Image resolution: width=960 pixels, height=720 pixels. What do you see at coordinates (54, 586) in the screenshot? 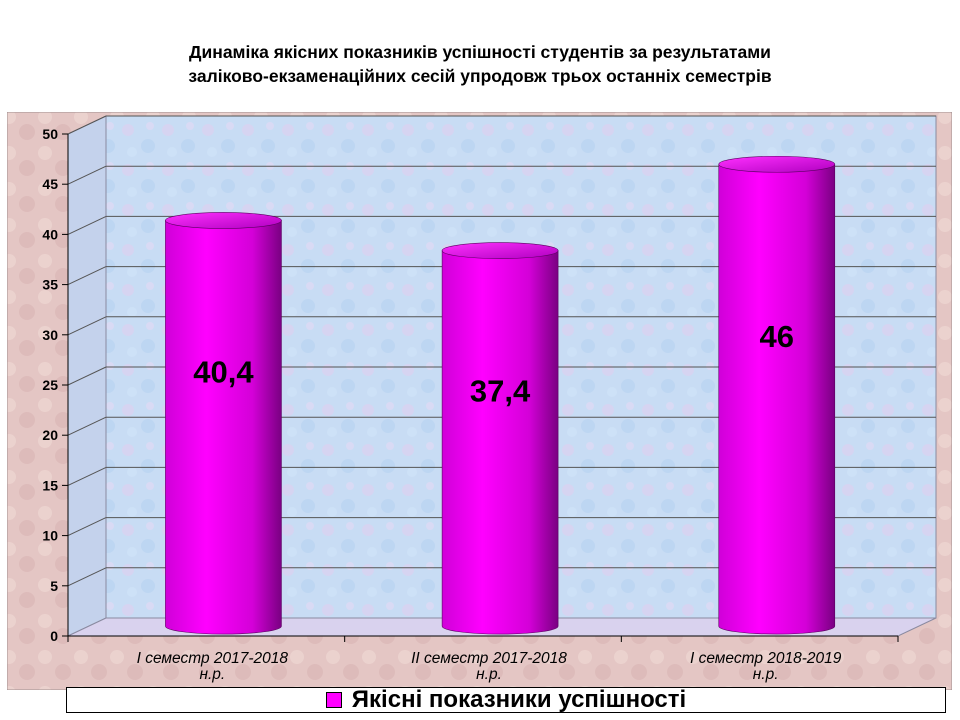
I see `y-tick-label: 5` at bounding box center [54, 586].